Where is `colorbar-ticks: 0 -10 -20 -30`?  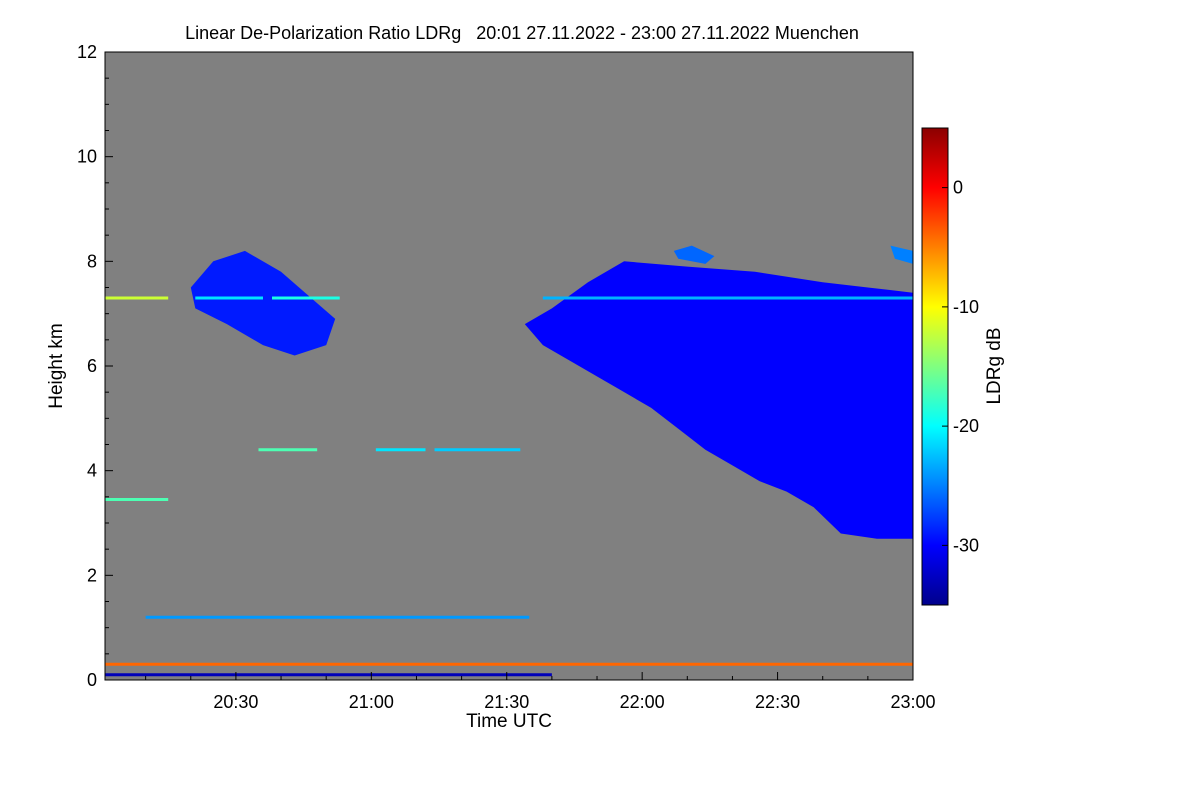 colorbar-ticks: 0 -10 -20 -30 is located at coordinates (960, 366).